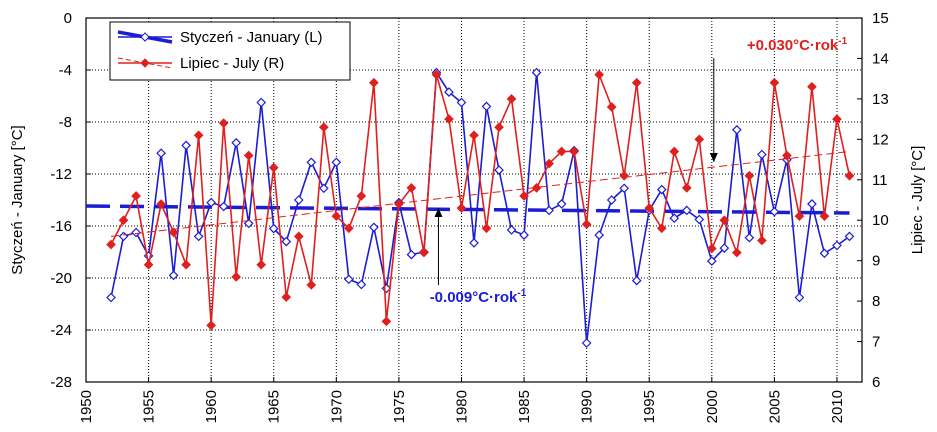  I want to click on y2-axis-label: Lipiec - July [°C], so click(917, 200).